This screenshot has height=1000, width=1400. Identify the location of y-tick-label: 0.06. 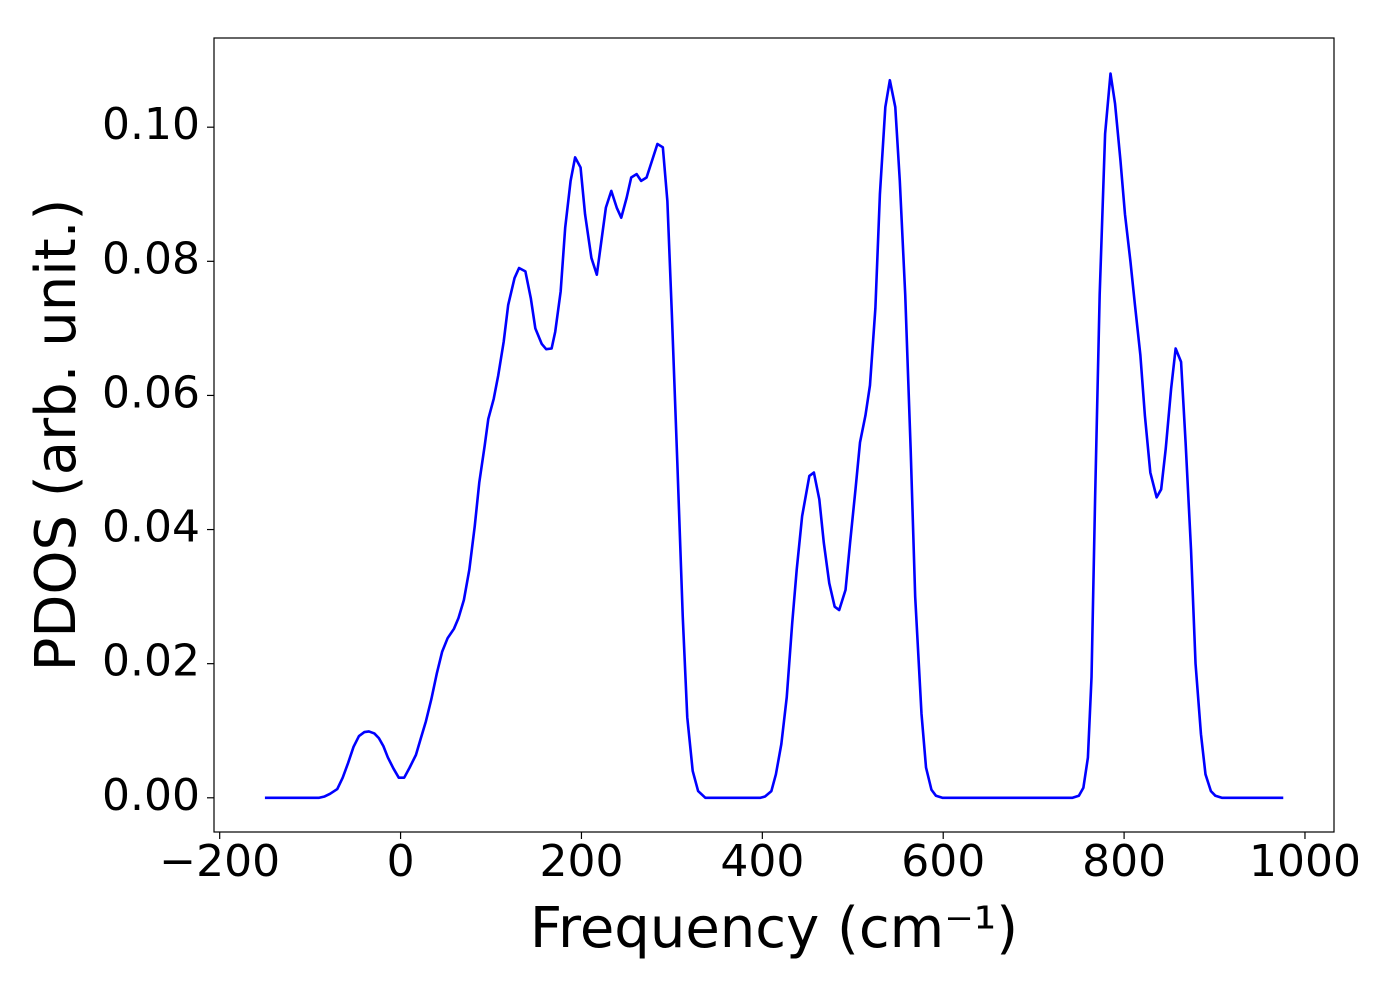
(151, 392).